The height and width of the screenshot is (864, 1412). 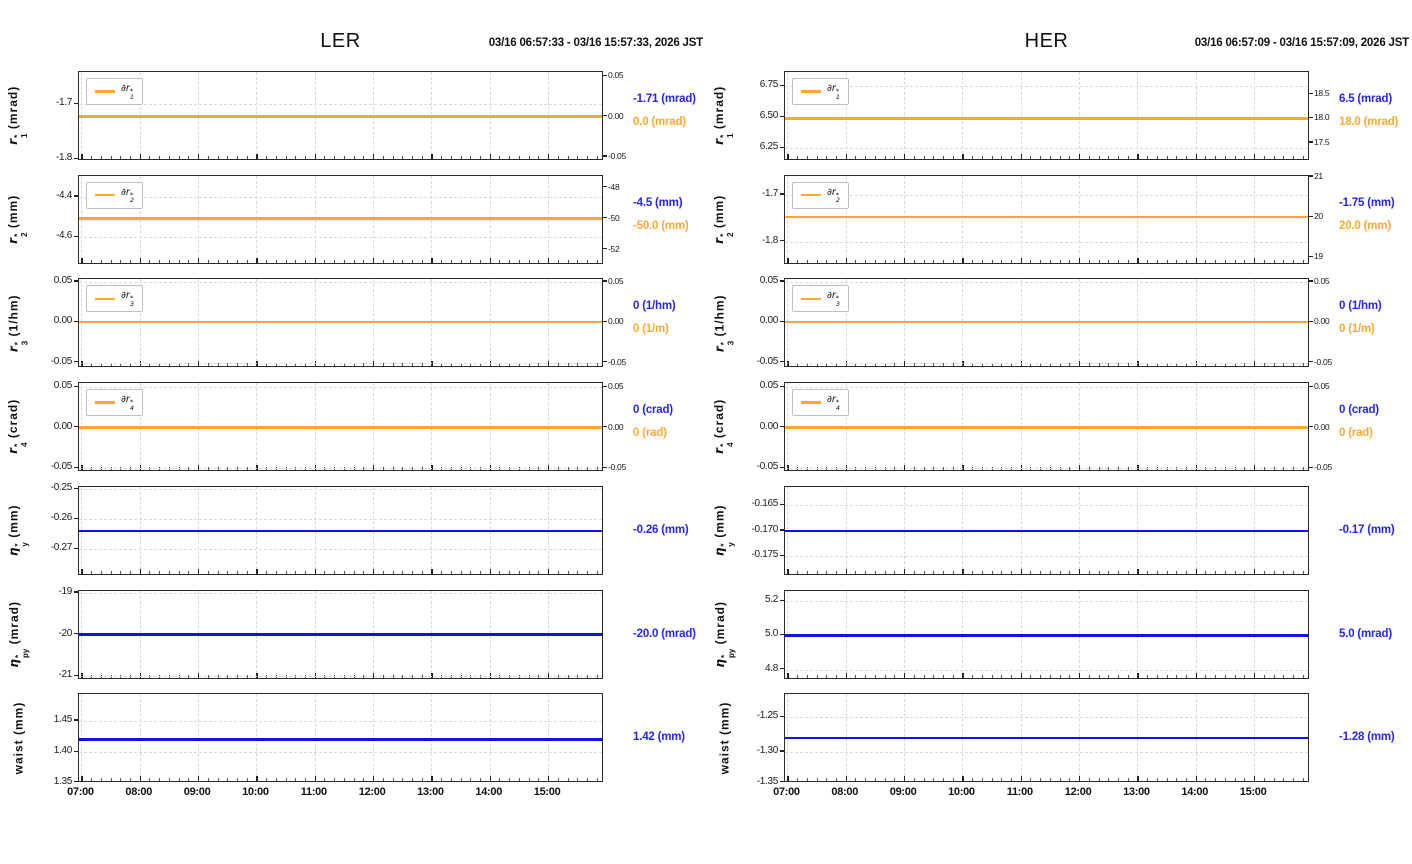 What do you see at coordinates (61, 518) in the screenshot?
I see `y-tick-label: -0.26` at bounding box center [61, 518].